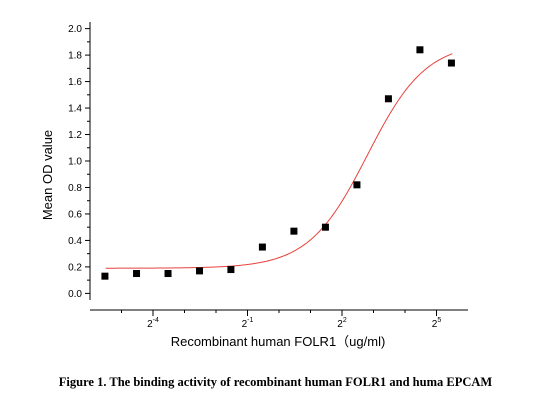 Image resolution: width=551 pixels, height=410 pixels. What do you see at coordinates (156, 320) in the screenshot?
I see `x-tick-exponent: -4` at bounding box center [156, 320].